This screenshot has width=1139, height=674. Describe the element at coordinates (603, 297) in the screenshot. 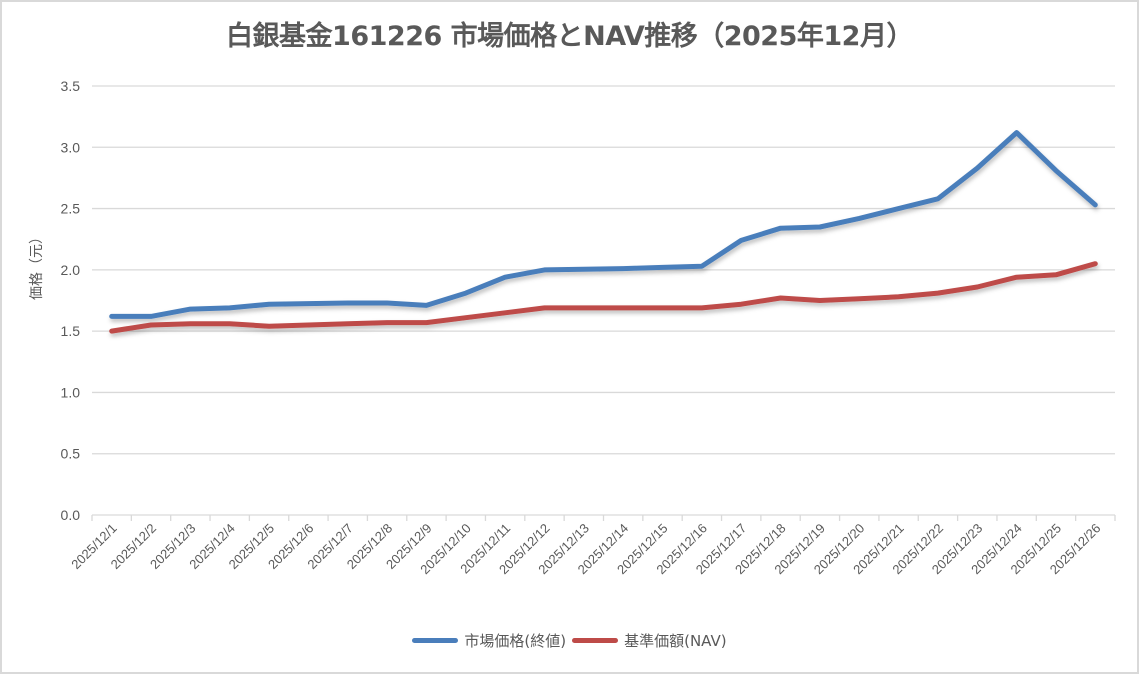

I see `series-line-nav` at that location.